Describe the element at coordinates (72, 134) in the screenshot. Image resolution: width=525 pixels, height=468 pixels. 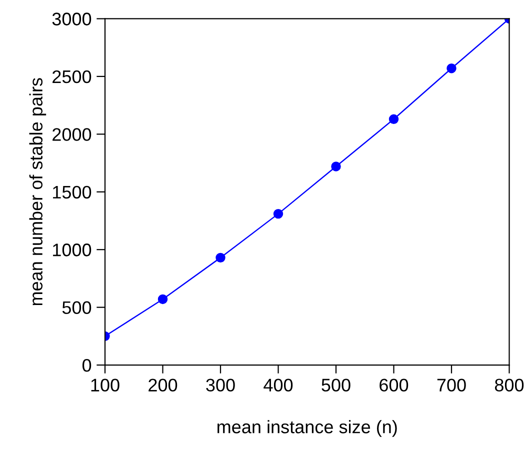
I see `y-tick-label: 2000` at that location.